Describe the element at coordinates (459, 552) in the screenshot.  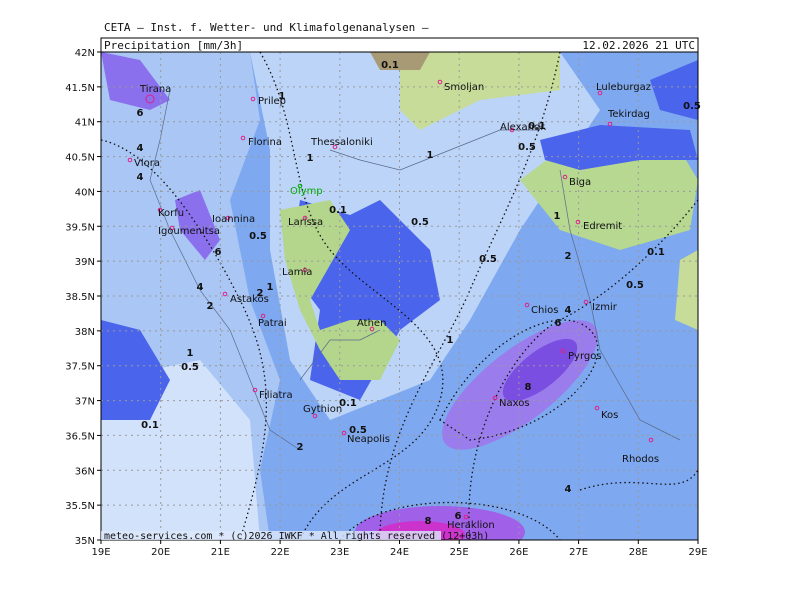
I see `lon-tick-label: 25E` at that location.